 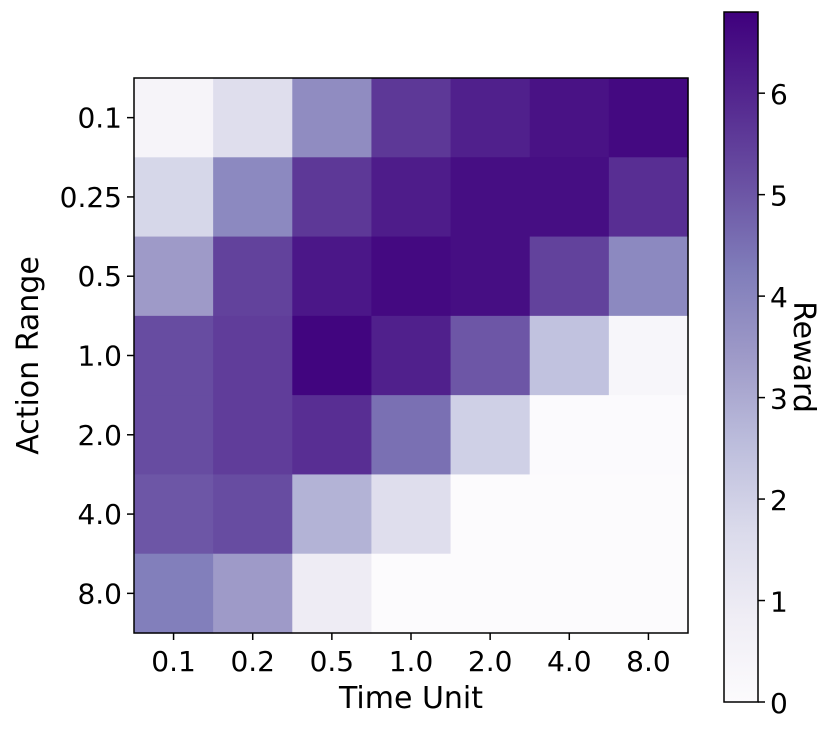 I want to click on heatmap-cell-r5-c3, so click(x=411, y=514).